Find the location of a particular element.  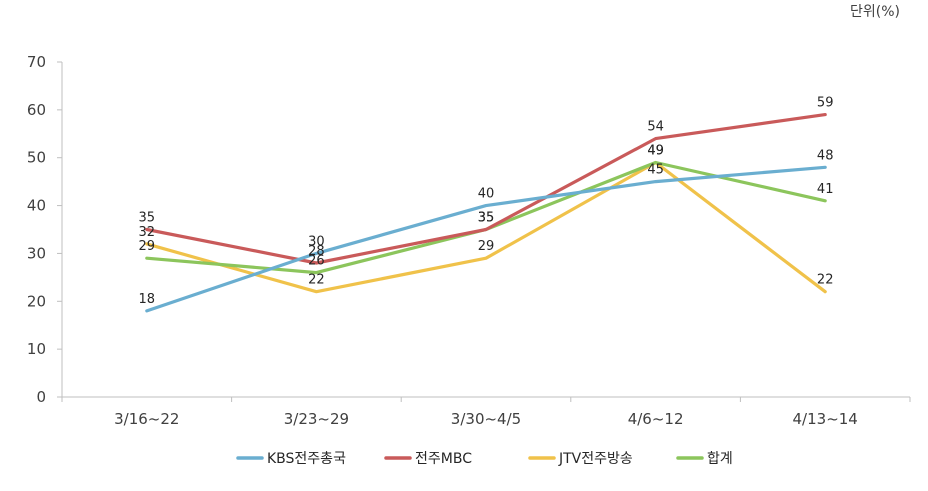

y-tick-label: 50 is located at coordinates (36, 158).